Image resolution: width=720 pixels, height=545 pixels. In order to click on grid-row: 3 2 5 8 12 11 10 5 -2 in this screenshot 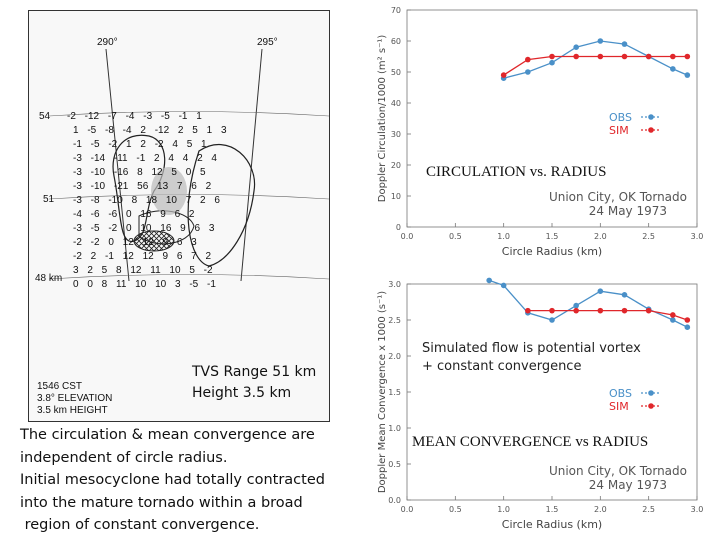, I will do `click(143, 270)`.